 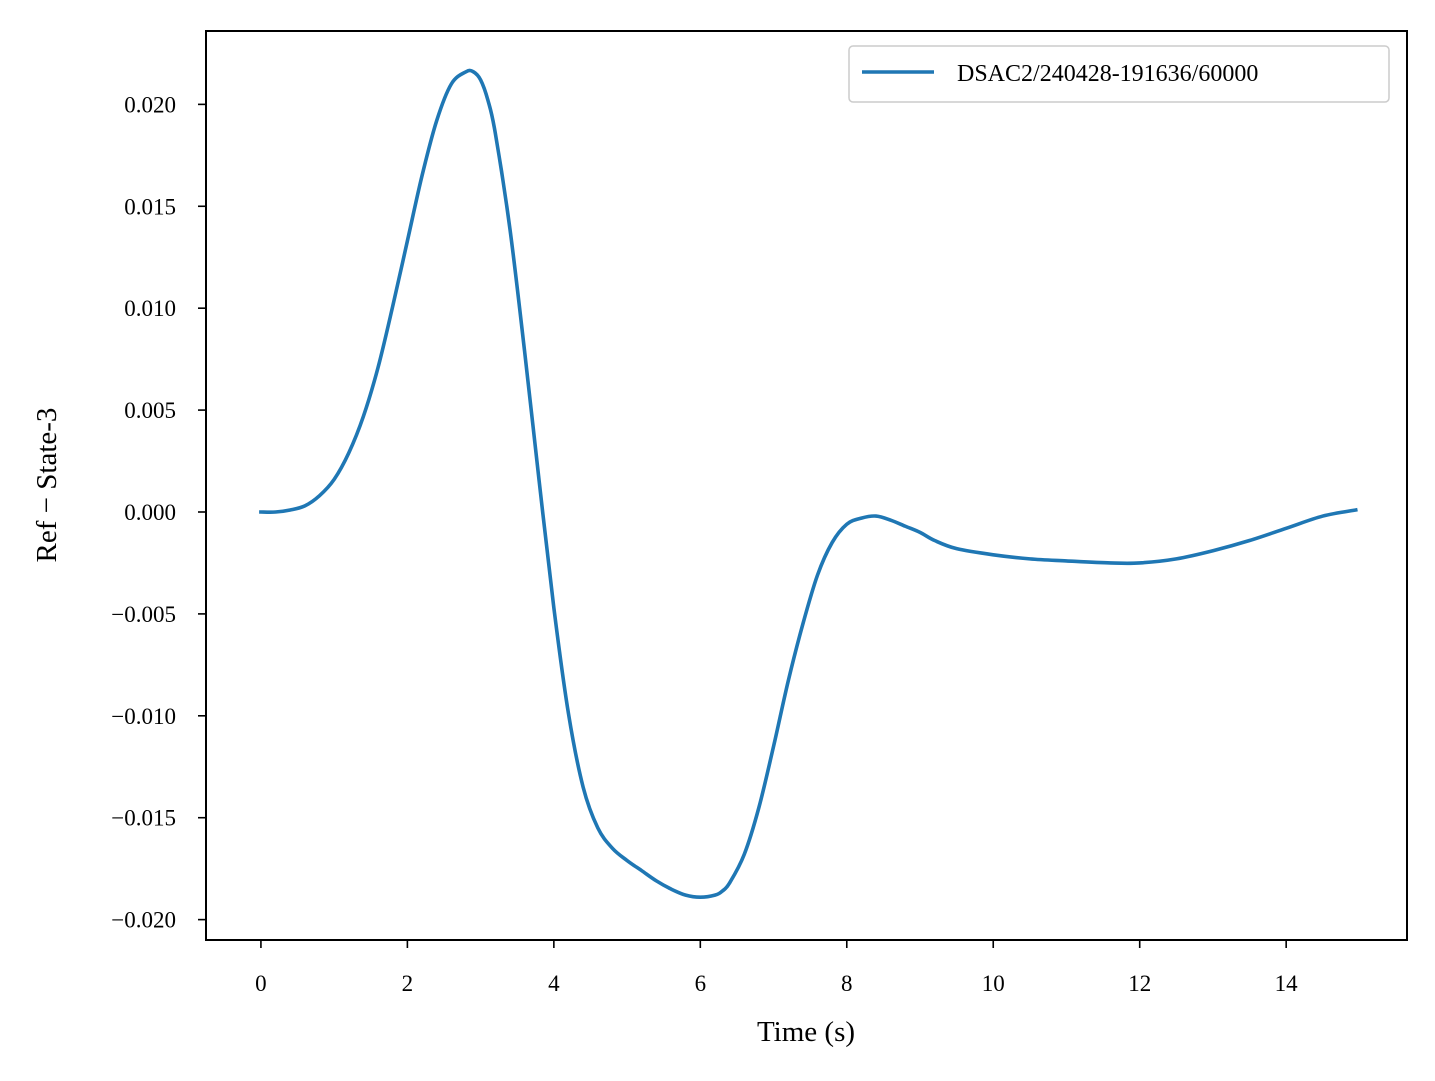 What do you see at coordinates (150, 104) in the screenshot?
I see `y-tick-label: 0.020` at bounding box center [150, 104].